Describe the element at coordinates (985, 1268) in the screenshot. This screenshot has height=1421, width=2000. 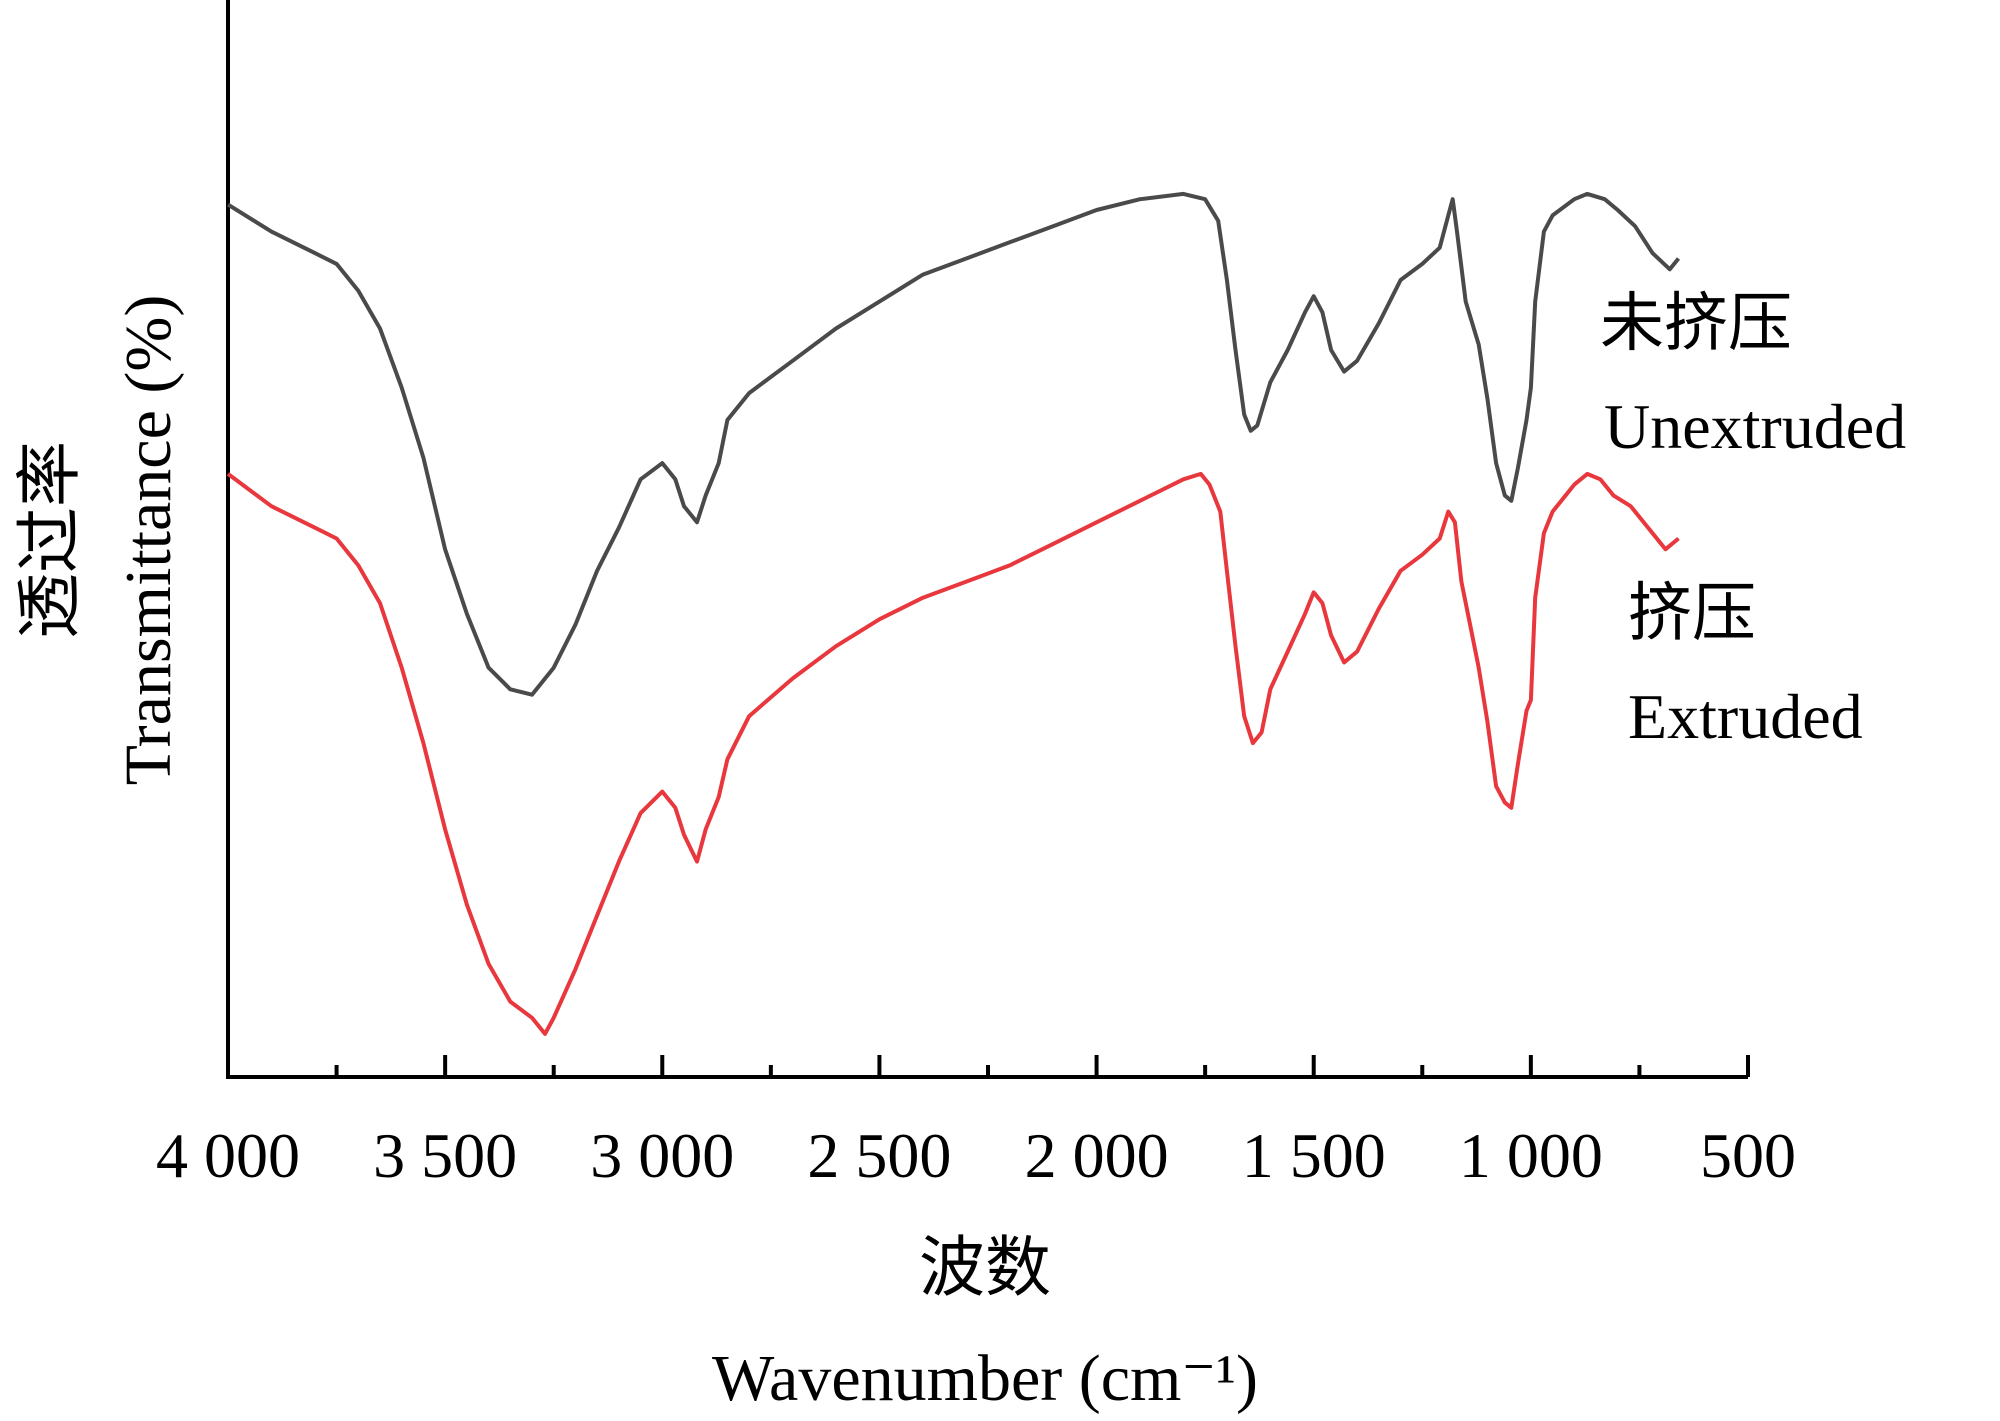
I see `x-axis-title-cn: 波数` at that location.